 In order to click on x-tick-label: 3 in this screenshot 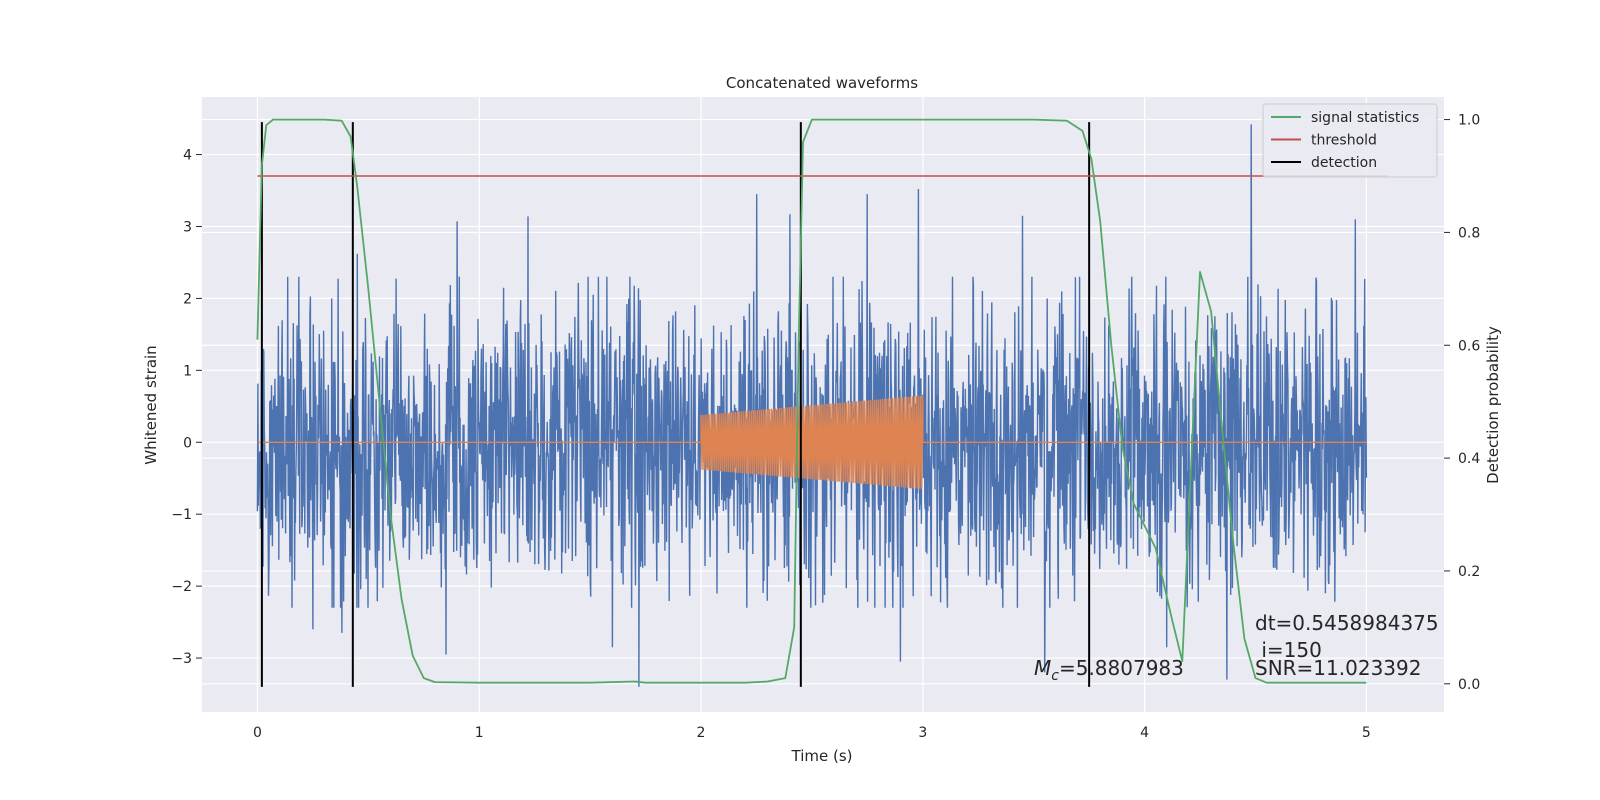, I will do `click(922, 733)`.